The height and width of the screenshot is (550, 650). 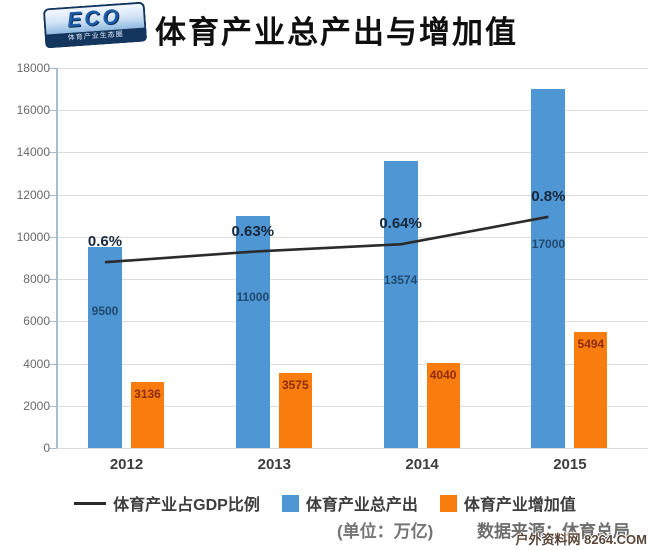 What do you see at coordinates (548, 196) in the screenshot?
I see `gdp-ratio-label: 0.8%` at bounding box center [548, 196].